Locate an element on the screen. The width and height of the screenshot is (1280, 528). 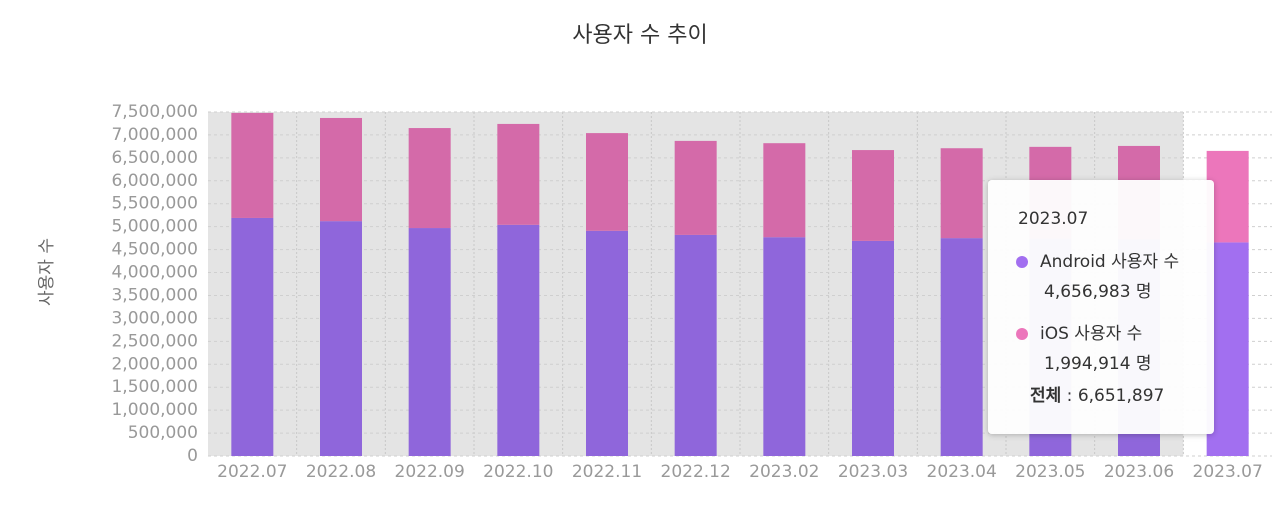
x-tick-label: 2023.04 is located at coordinates (962, 472).